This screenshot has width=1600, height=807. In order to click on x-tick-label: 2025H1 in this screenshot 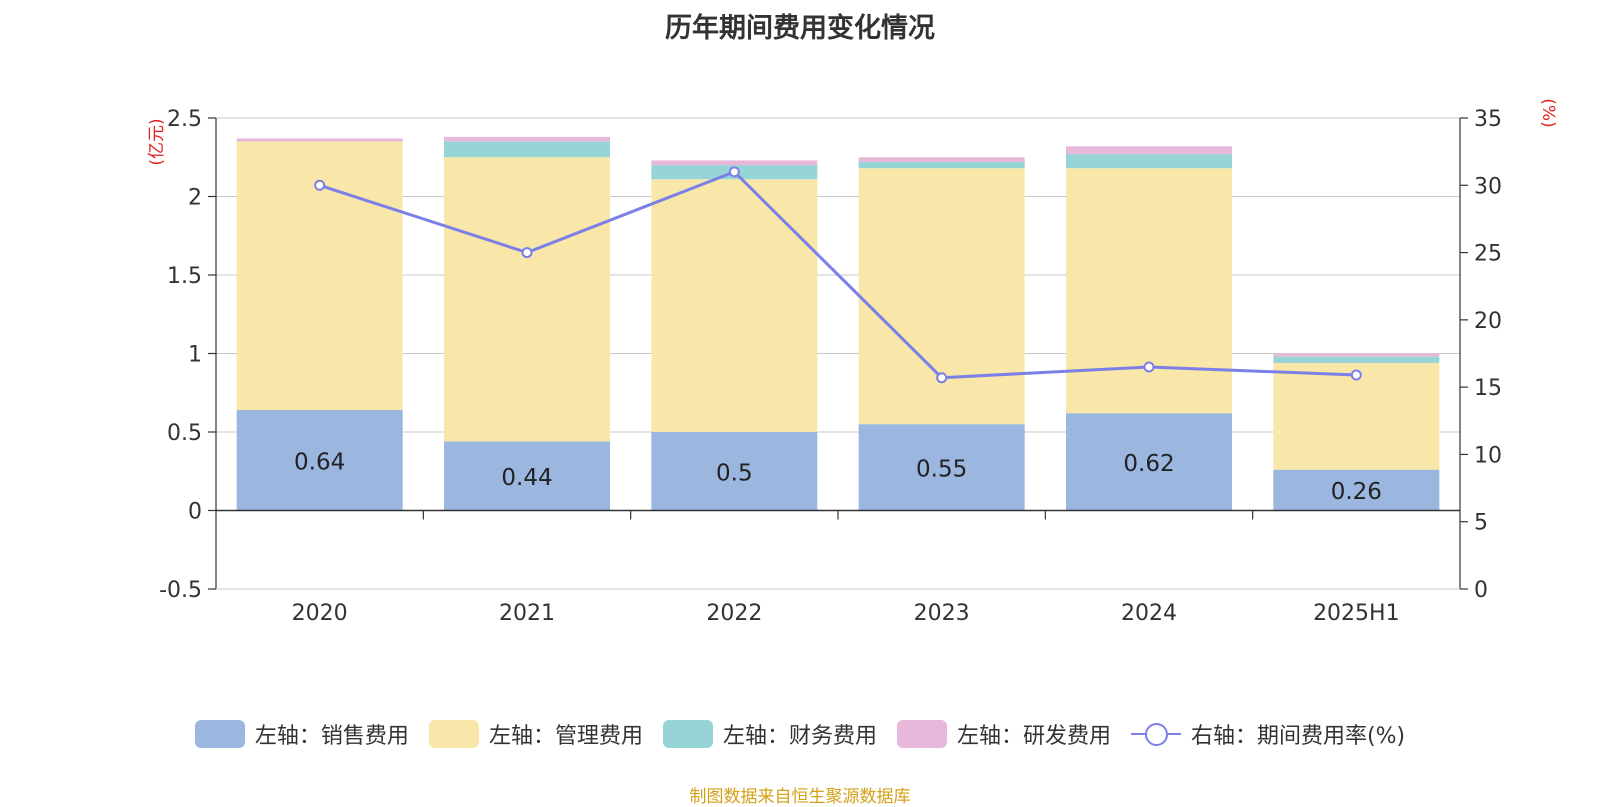, I will do `click(1356, 613)`.